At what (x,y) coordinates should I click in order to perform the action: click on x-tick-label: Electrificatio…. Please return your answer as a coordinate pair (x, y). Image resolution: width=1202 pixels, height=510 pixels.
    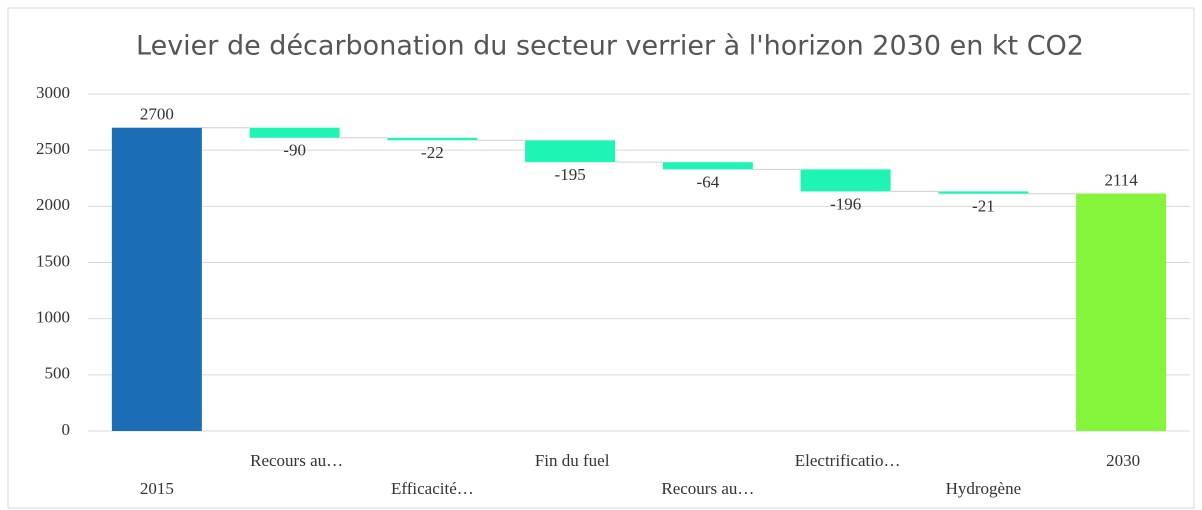
    Looking at the image, I should click on (848, 460).